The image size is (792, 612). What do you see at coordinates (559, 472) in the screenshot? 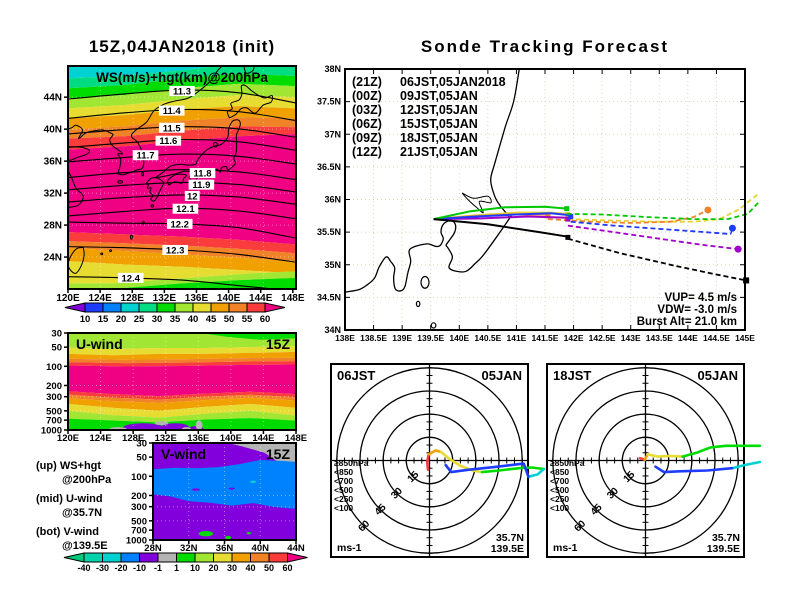
I see `hodo-legend-item: <850` at bounding box center [559, 472].